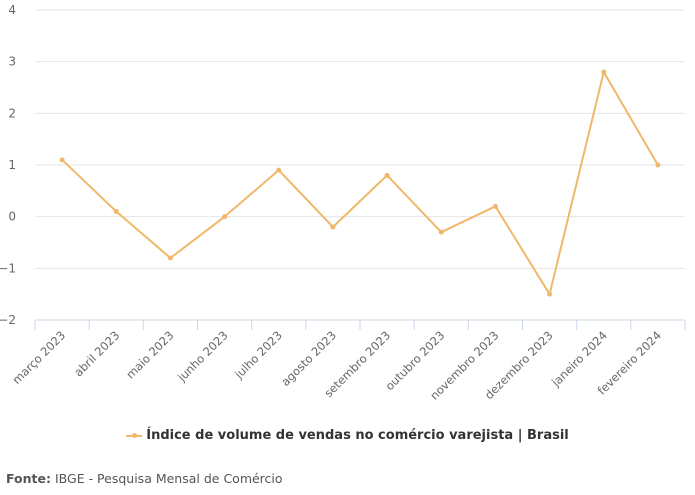 The width and height of the screenshot is (695, 495). I want to click on y-tick-label: 4, so click(12, 10).